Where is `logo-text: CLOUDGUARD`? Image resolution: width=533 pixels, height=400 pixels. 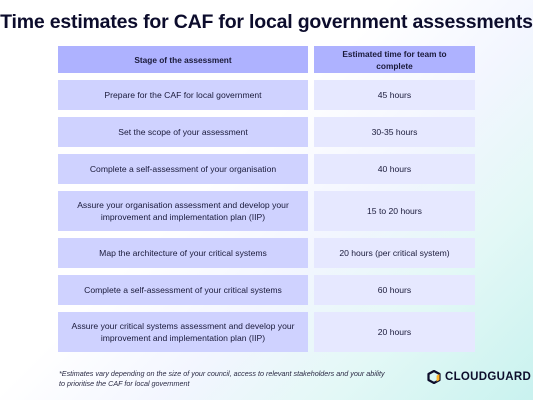 logo-text: CLOUDGUARD is located at coordinates (488, 377).